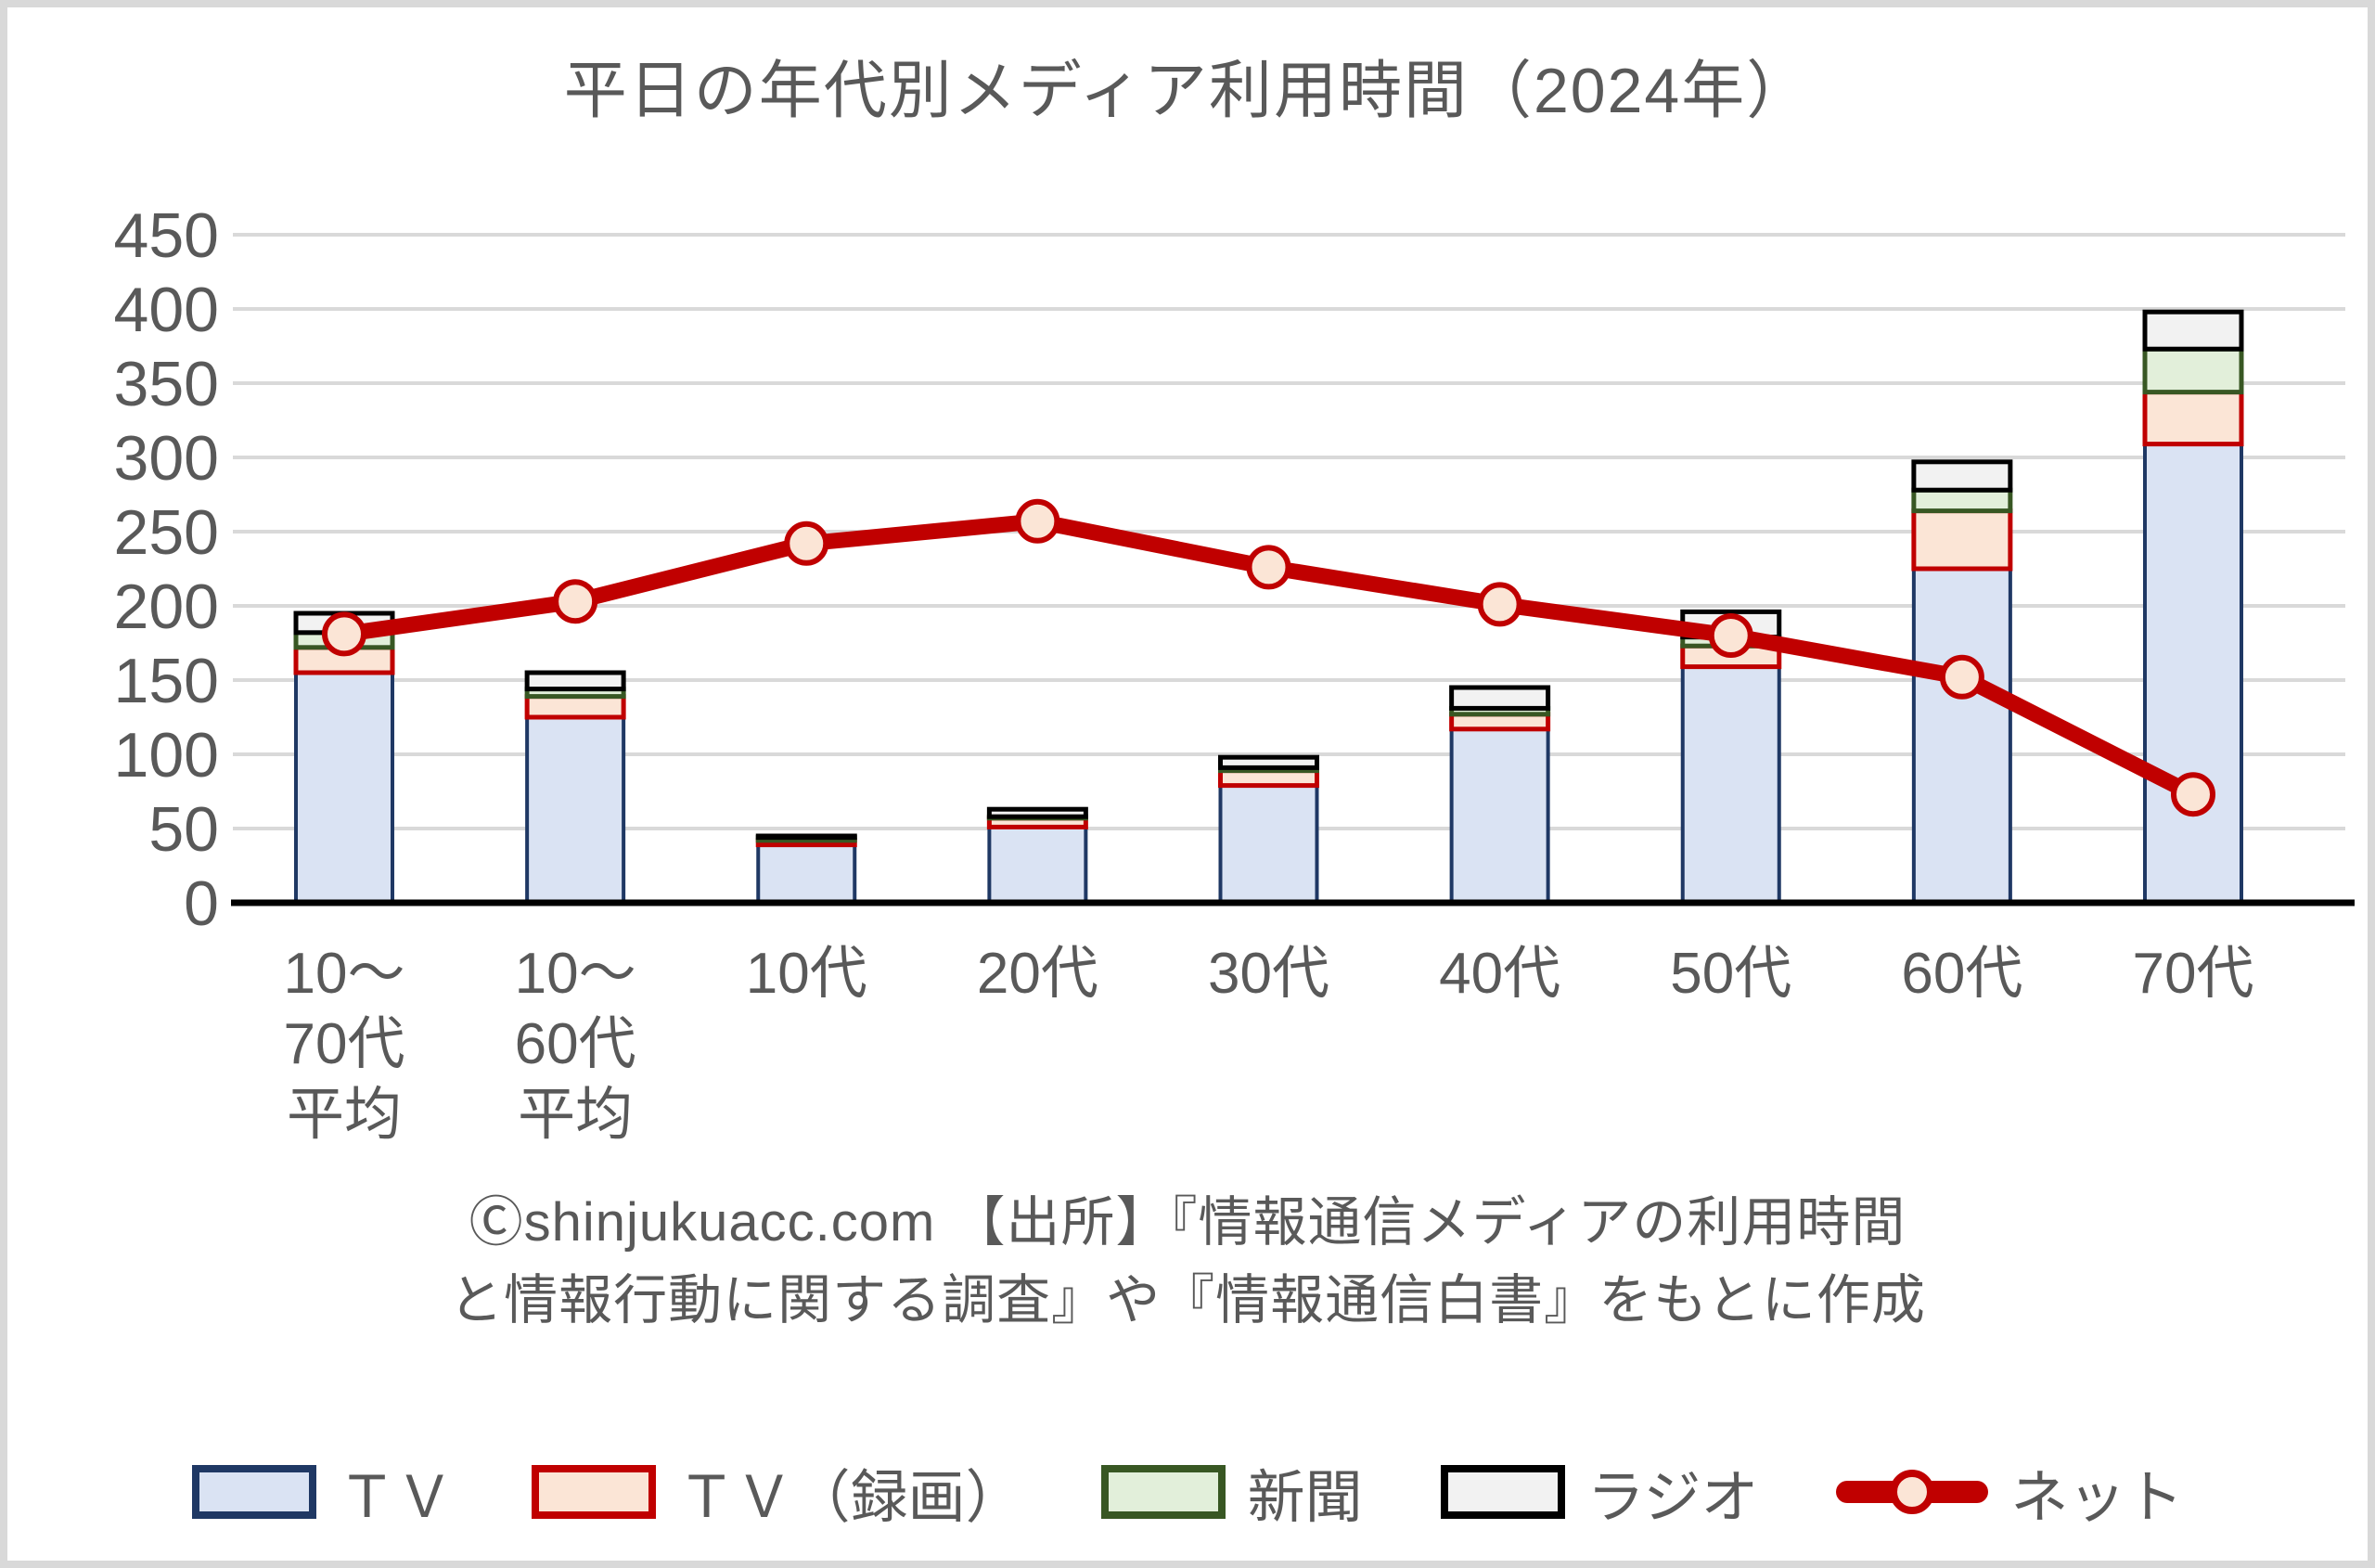  Describe the element at coordinates (575, 1044) in the screenshot. I see `x-axis-label: 10〜 60代平均` at that location.